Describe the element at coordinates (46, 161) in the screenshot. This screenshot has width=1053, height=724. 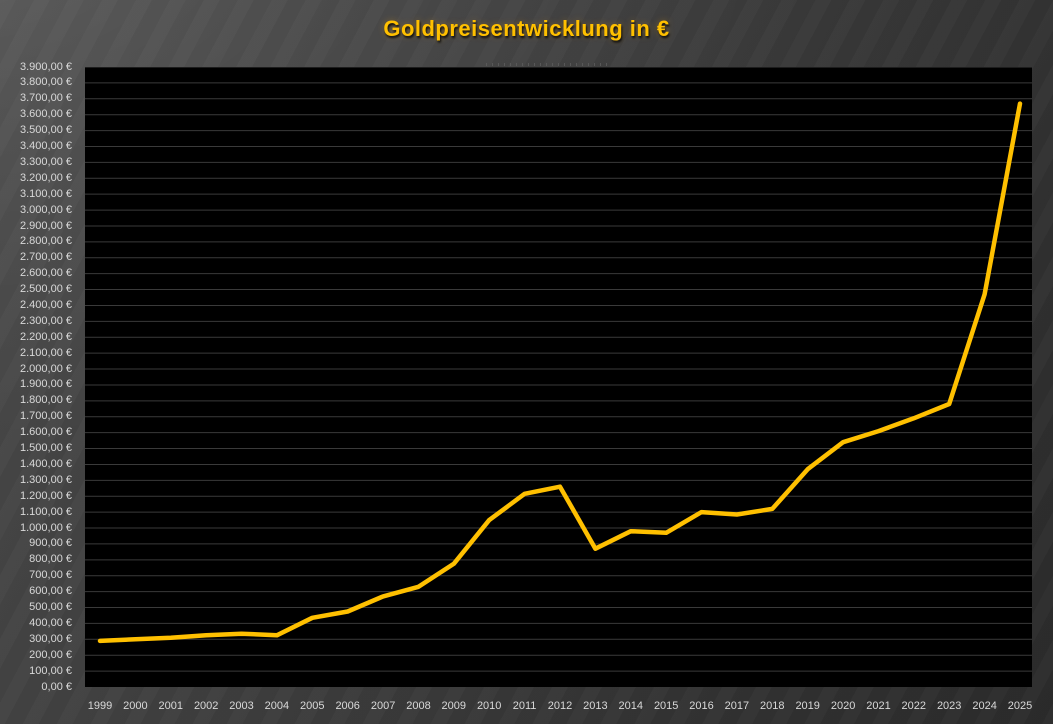
I see `y-tick-label: 3.300,00 €` at that location.